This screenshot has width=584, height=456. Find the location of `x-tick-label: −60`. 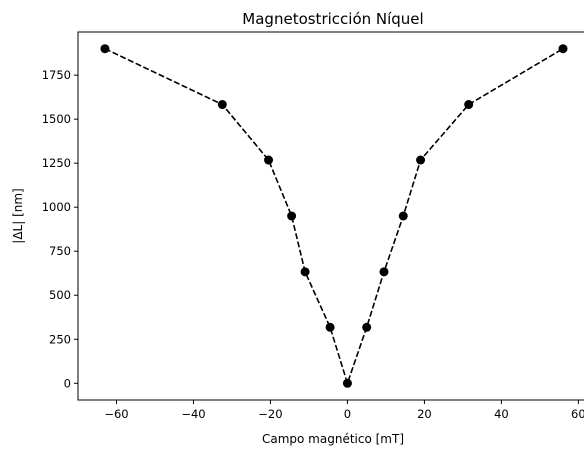

x-tick-label: −60 is located at coordinates (116, 414).